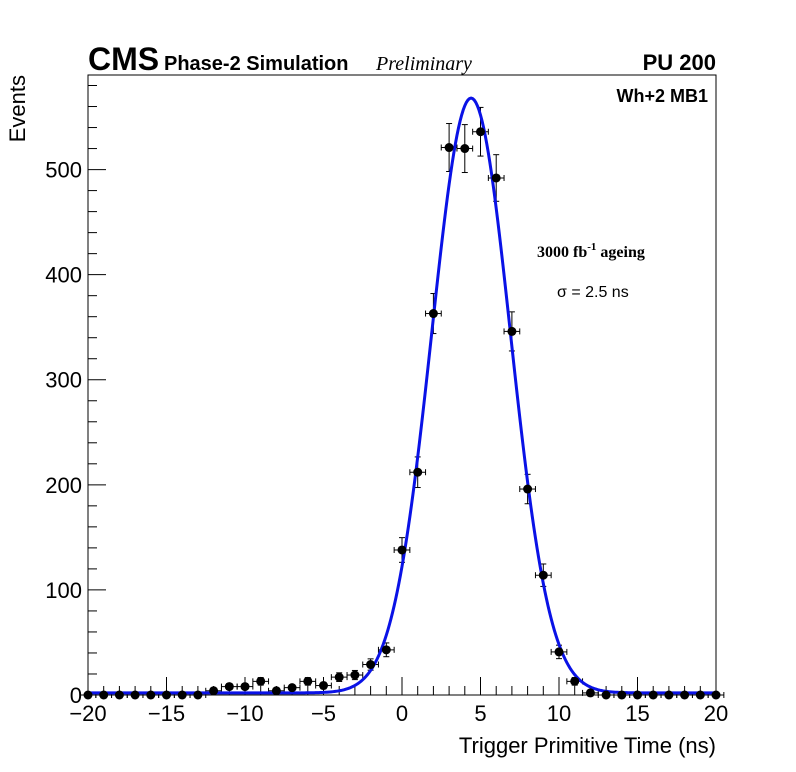  I want to click on lumi-suffix-text: ageing, so click(622, 252).